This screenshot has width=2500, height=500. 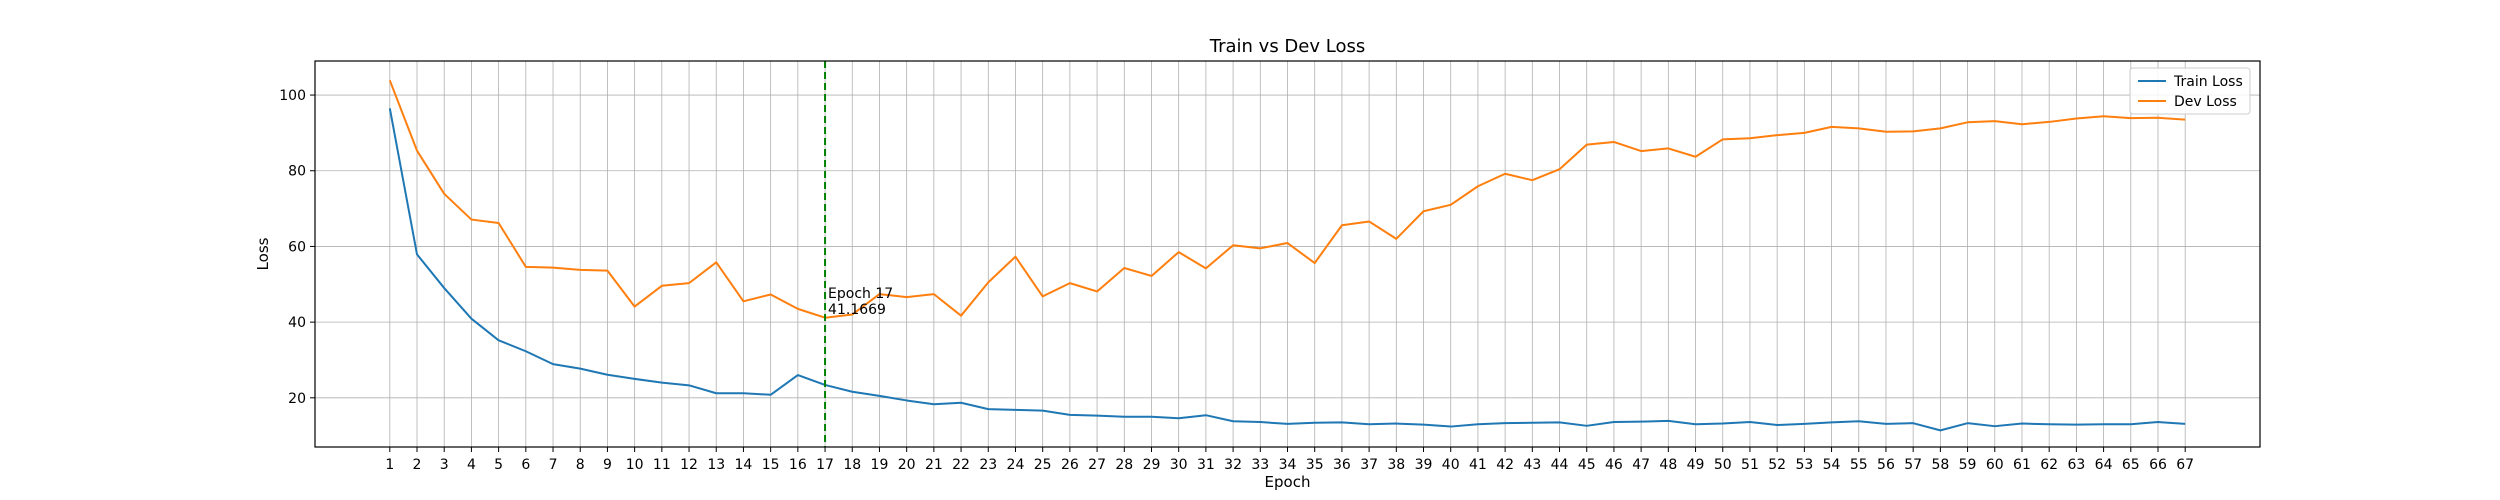 What do you see at coordinates (297, 399) in the screenshot?
I see `y-tick-label: 20` at bounding box center [297, 399].